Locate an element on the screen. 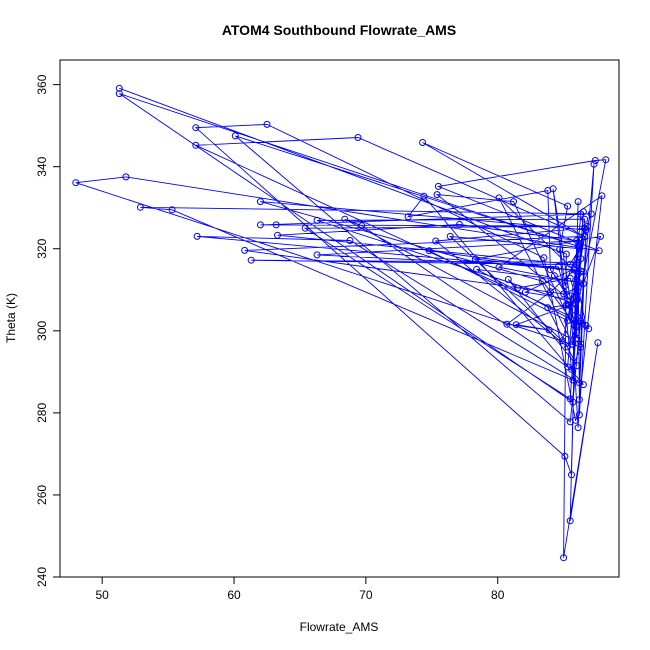 The image size is (650, 650). x-tick-label: 80 is located at coordinates (498, 595).